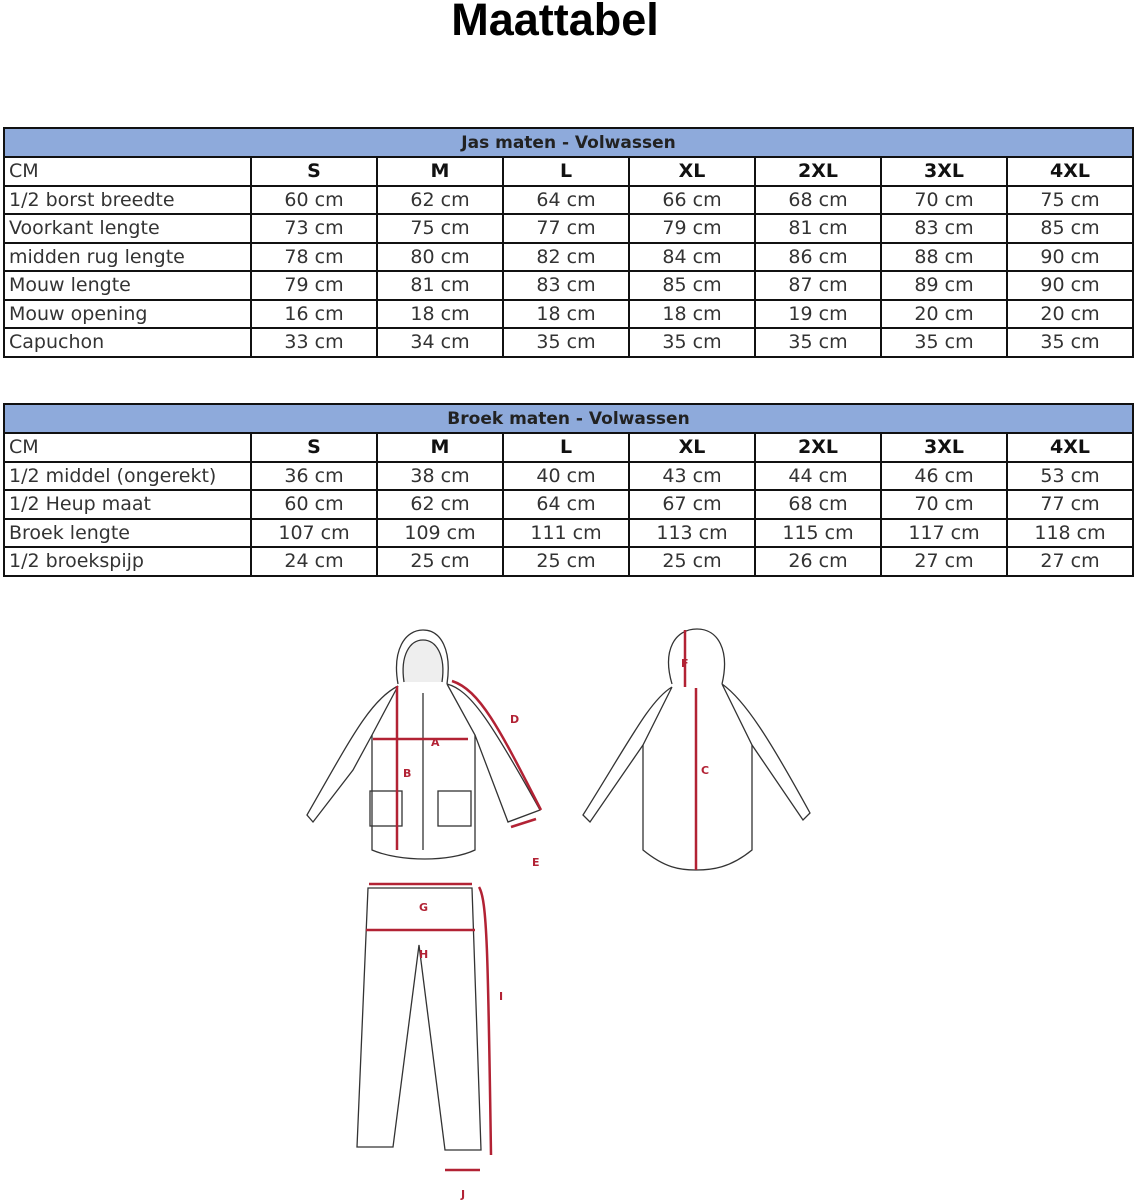 The image size is (1136, 1200). I want to click on measurement-cell: 46 cm, so click(944, 475).